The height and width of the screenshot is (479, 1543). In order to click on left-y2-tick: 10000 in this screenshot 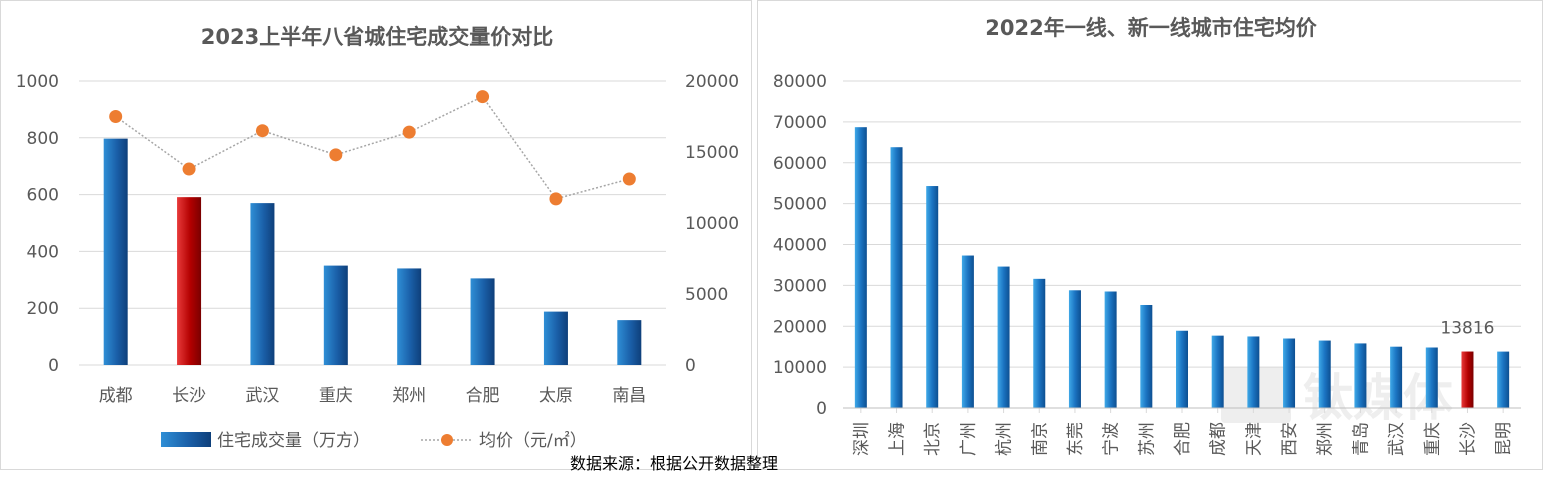, I will do `click(712, 224)`.